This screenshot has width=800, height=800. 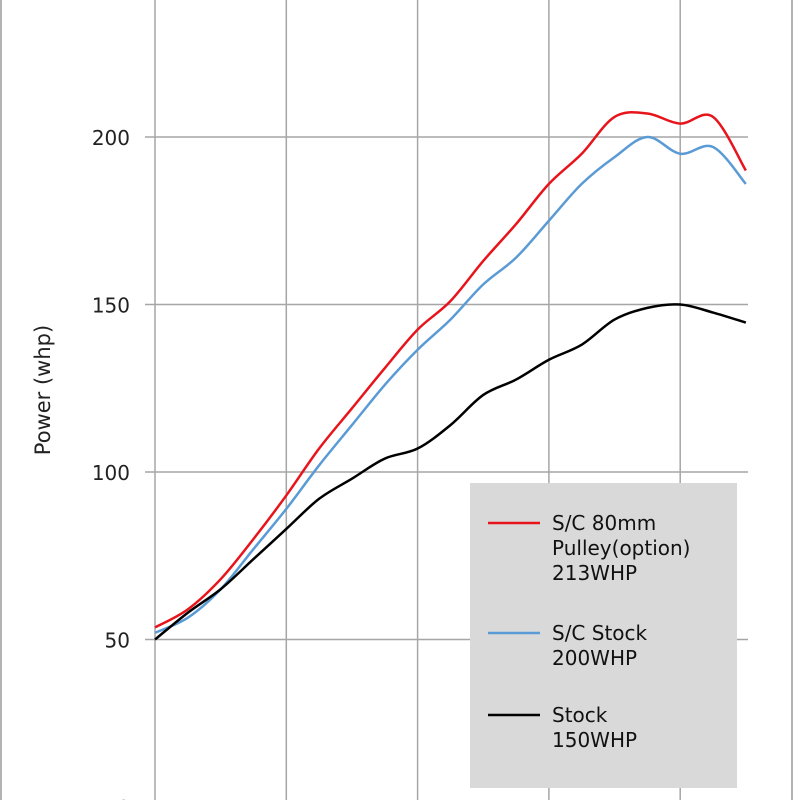 I want to click on legend-label: 200WHP, so click(x=594, y=658).